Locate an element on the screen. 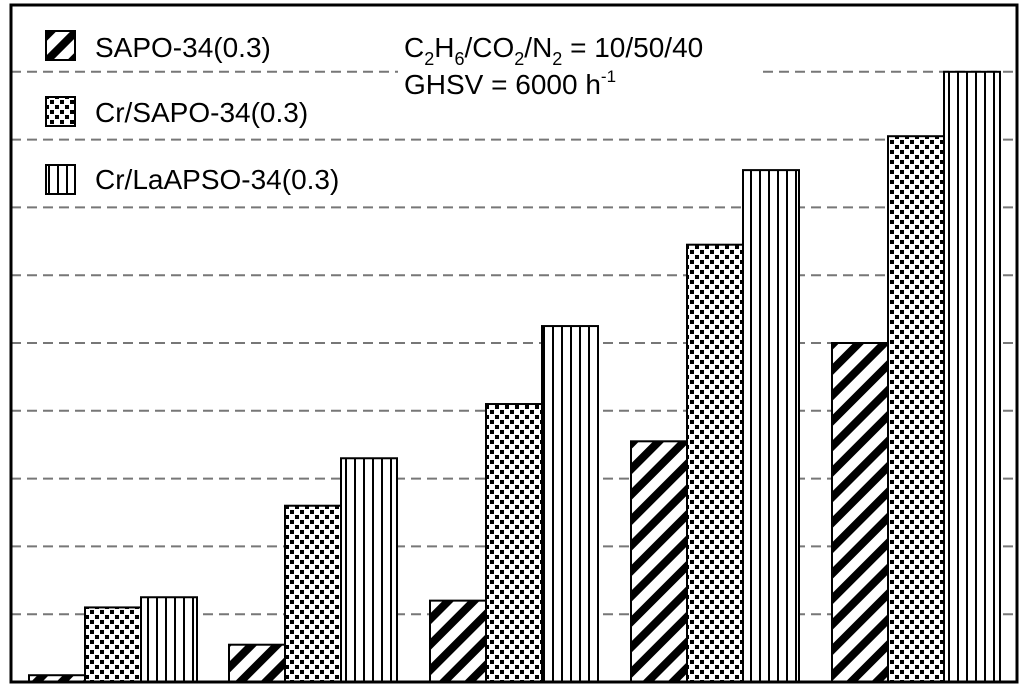 This screenshot has height=689, width=1024. conditions-annotation: C2H6/CO2/N2 = 10/50/40 GHSV = 6000 h-1 is located at coordinates (580, 63).